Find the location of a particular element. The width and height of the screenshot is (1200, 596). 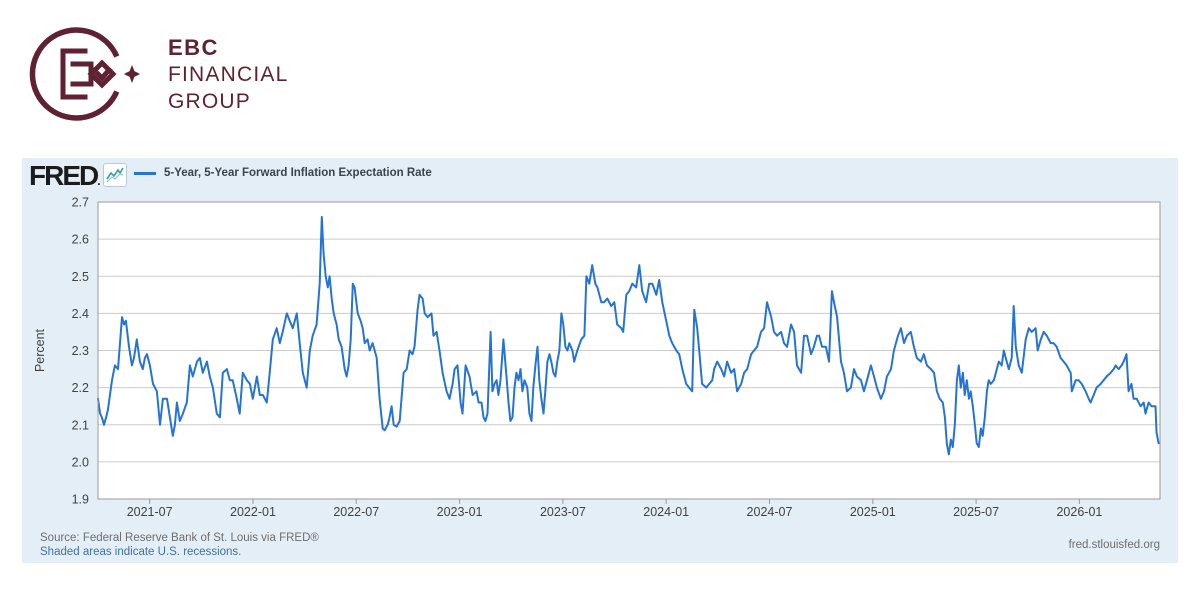

x-tick-label: 2023-01 is located at coordinates (460, 512).